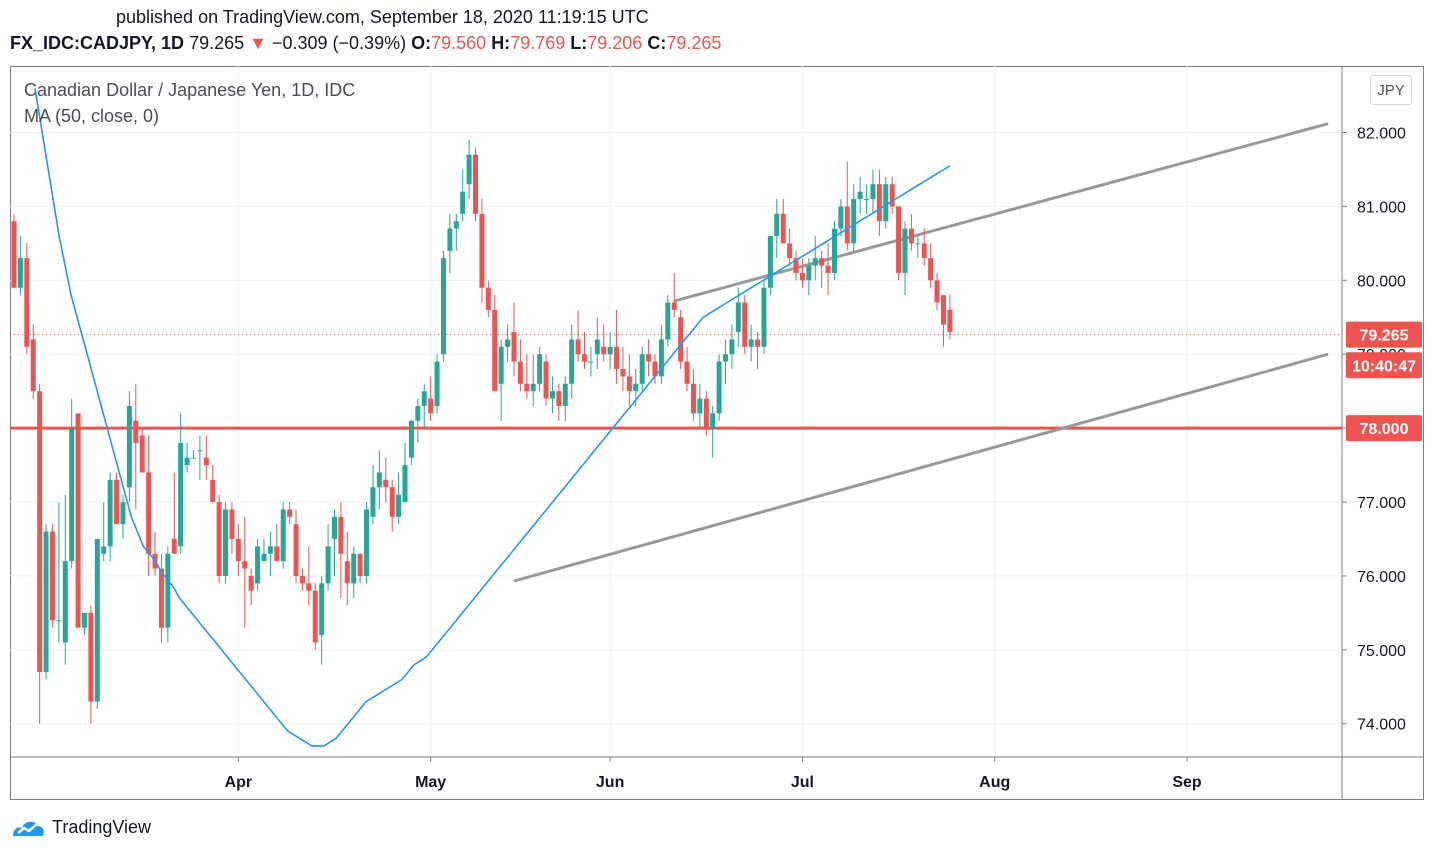 The image size is (1450, 856). What do you see at coordinates (1381, 134) in the screenshot?
I see `y-tick-label: 82.000` at bounding box center [1381, 134].